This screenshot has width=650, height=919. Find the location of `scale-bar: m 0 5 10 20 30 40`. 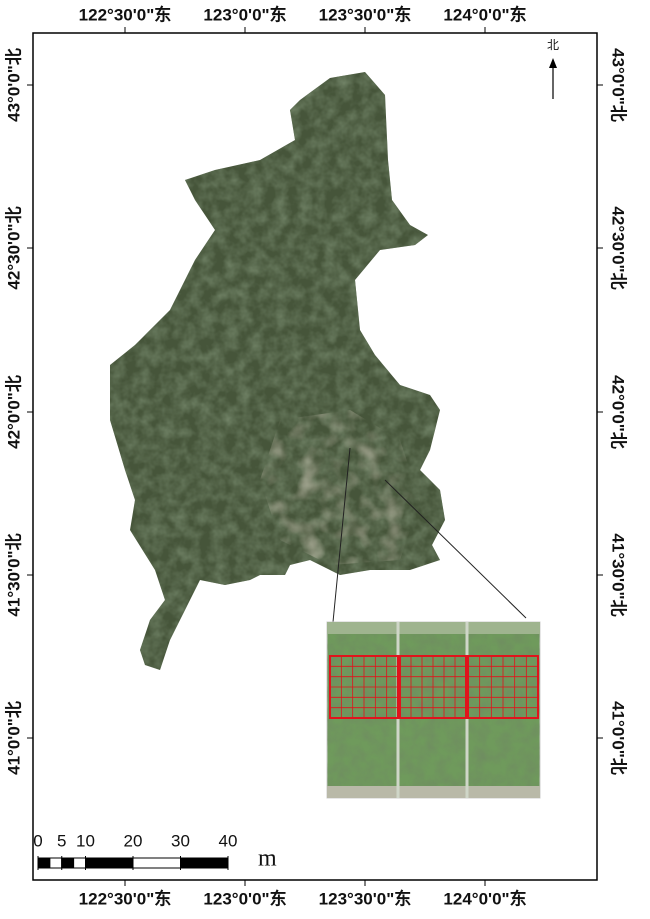

scale-bar: m 0 5 10 20 30 40 is located at coordinates (155, 851).